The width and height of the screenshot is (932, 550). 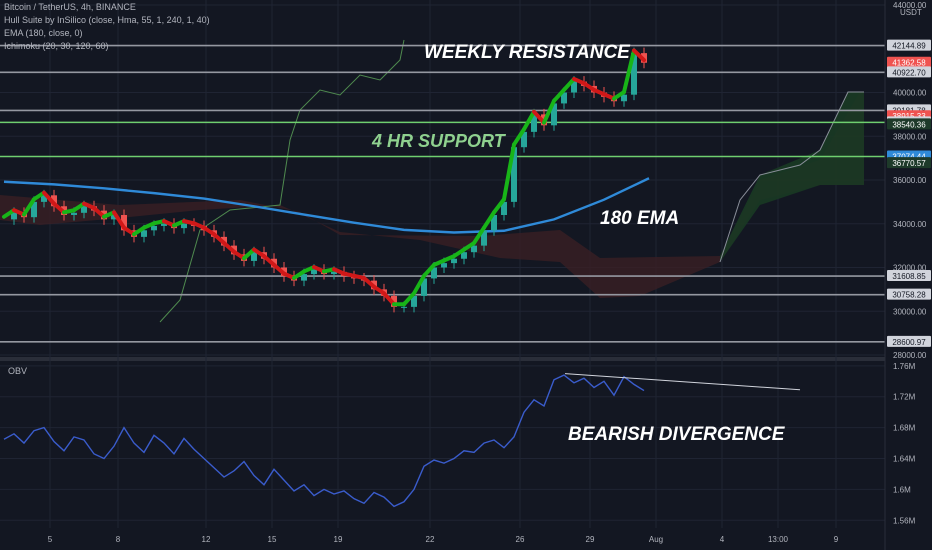 What do you see at coordinates (911, 12) in the screenshot?
I see `price-axis-unit: USDT` at bounding box center [911, 12].